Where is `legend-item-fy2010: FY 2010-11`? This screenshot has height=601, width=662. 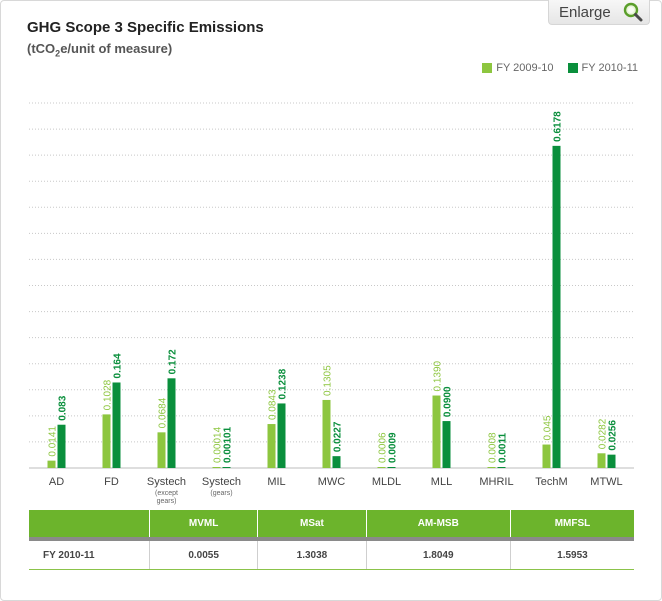
legend-item-fy2010: FY 2010-11 is located at coordinates (602, 68).